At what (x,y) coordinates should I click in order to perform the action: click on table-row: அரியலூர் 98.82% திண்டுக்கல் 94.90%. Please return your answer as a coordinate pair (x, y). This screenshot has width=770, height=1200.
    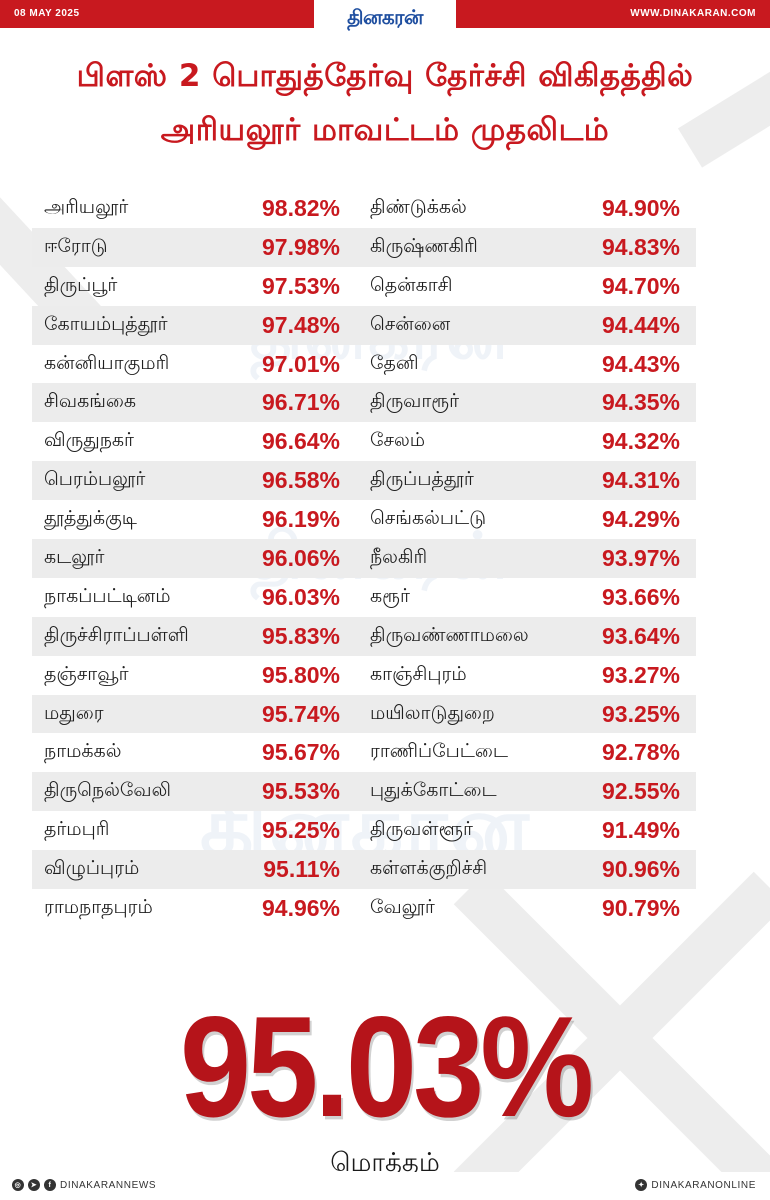
    Looking at the image, I should click on (364, 208).